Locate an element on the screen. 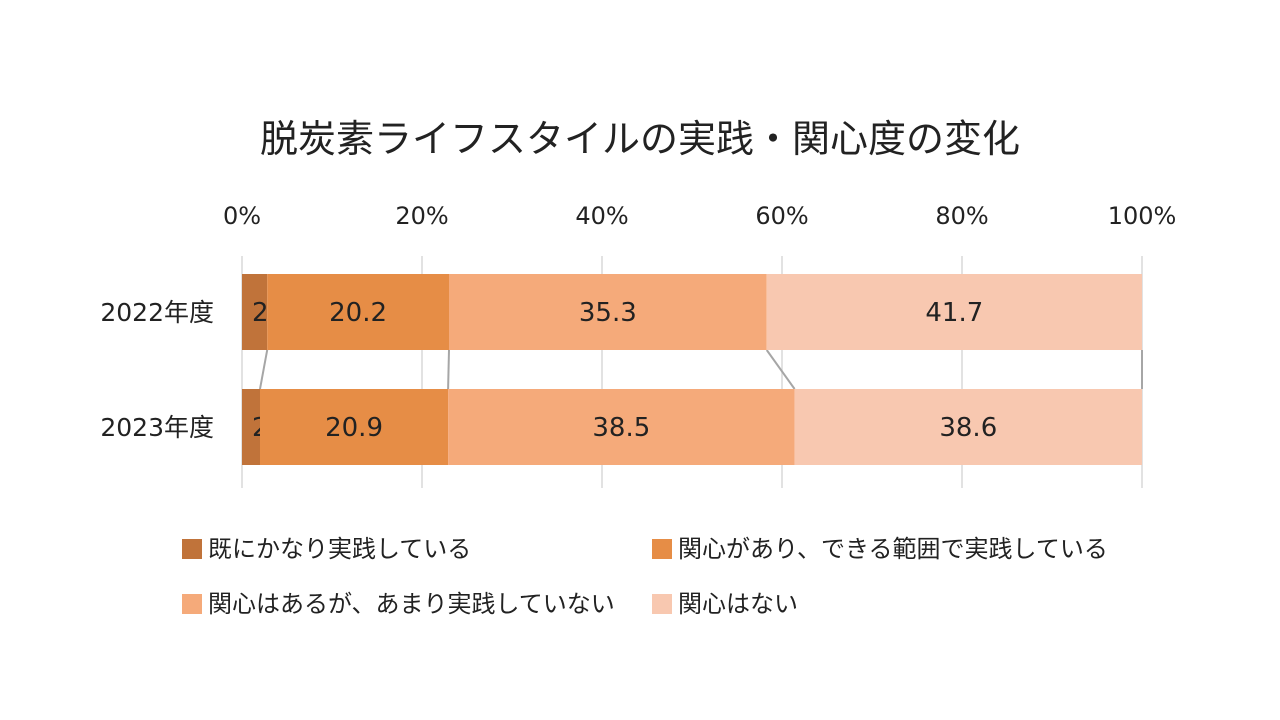  data-label: 38.5 is located at coordinates (621, 428).